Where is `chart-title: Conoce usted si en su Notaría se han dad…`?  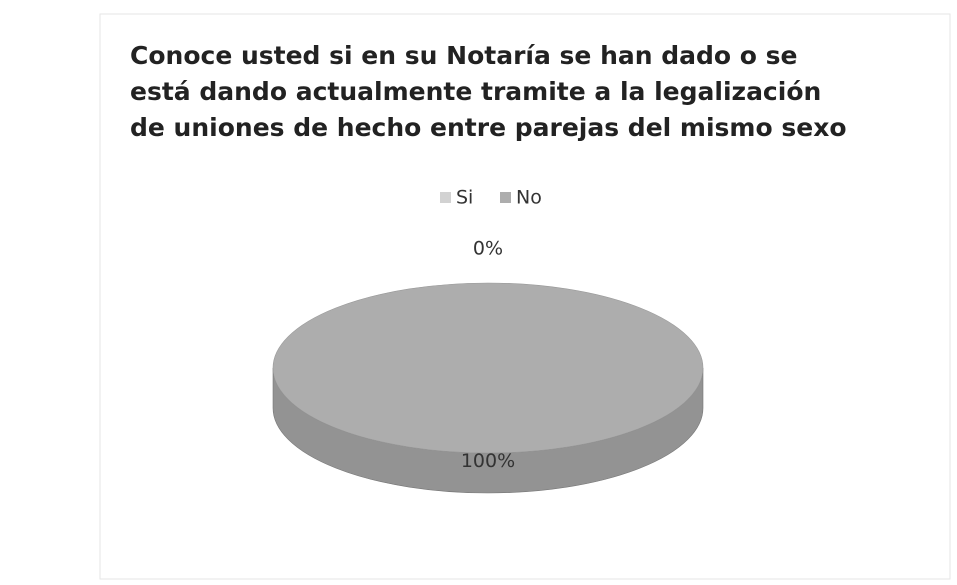 chart-title: Conoce usted si en su Notaría se han dad… is located at coordinates (488, 91).